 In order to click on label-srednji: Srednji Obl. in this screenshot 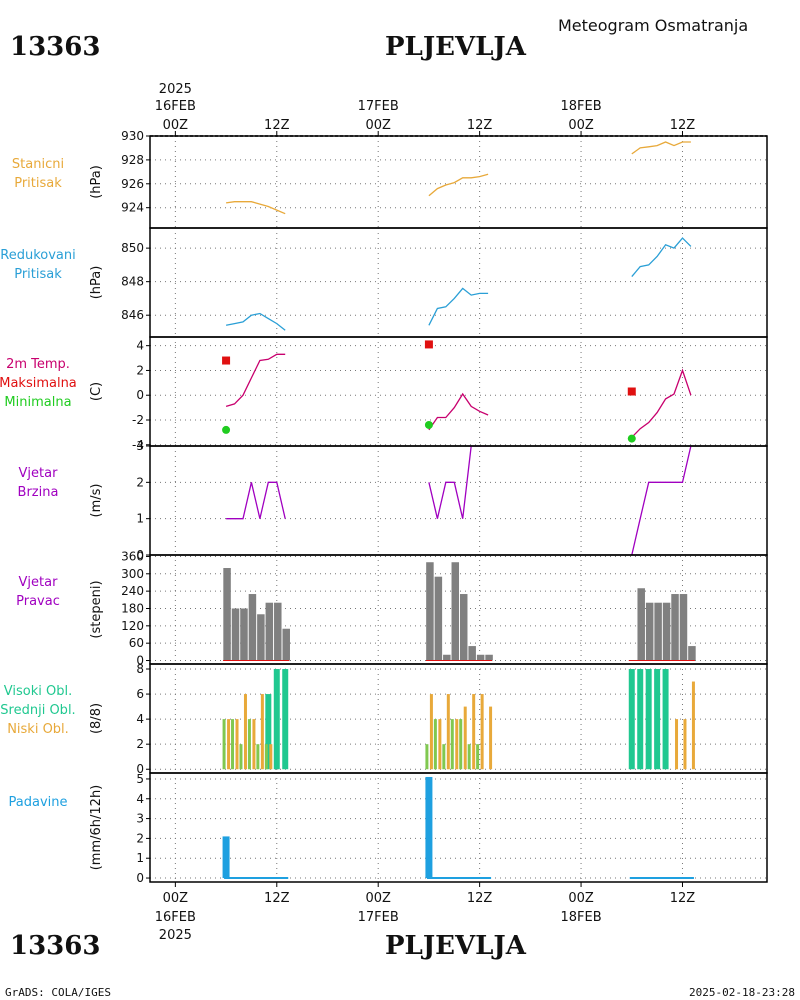, I will do `click(37, 710)`.